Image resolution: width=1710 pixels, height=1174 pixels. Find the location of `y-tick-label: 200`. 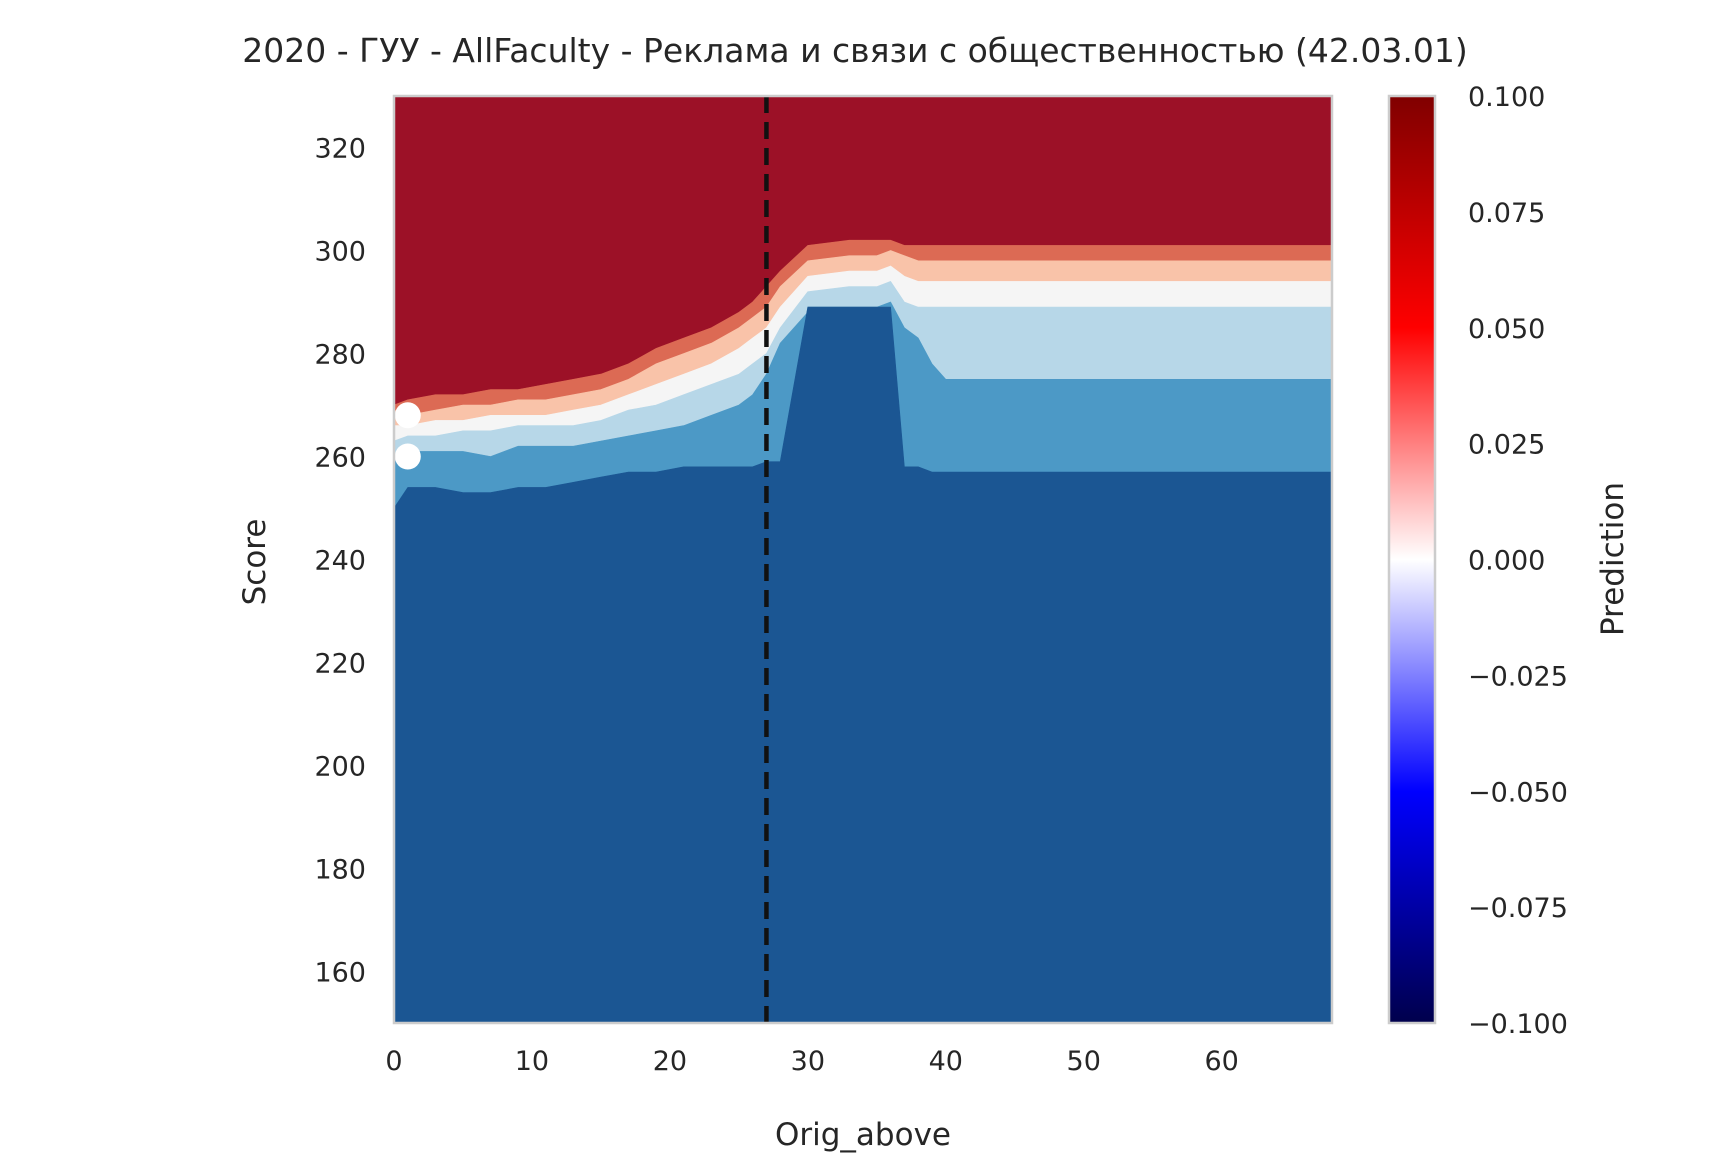

y-tick-label: 200 is located at coordinates (340, 767).